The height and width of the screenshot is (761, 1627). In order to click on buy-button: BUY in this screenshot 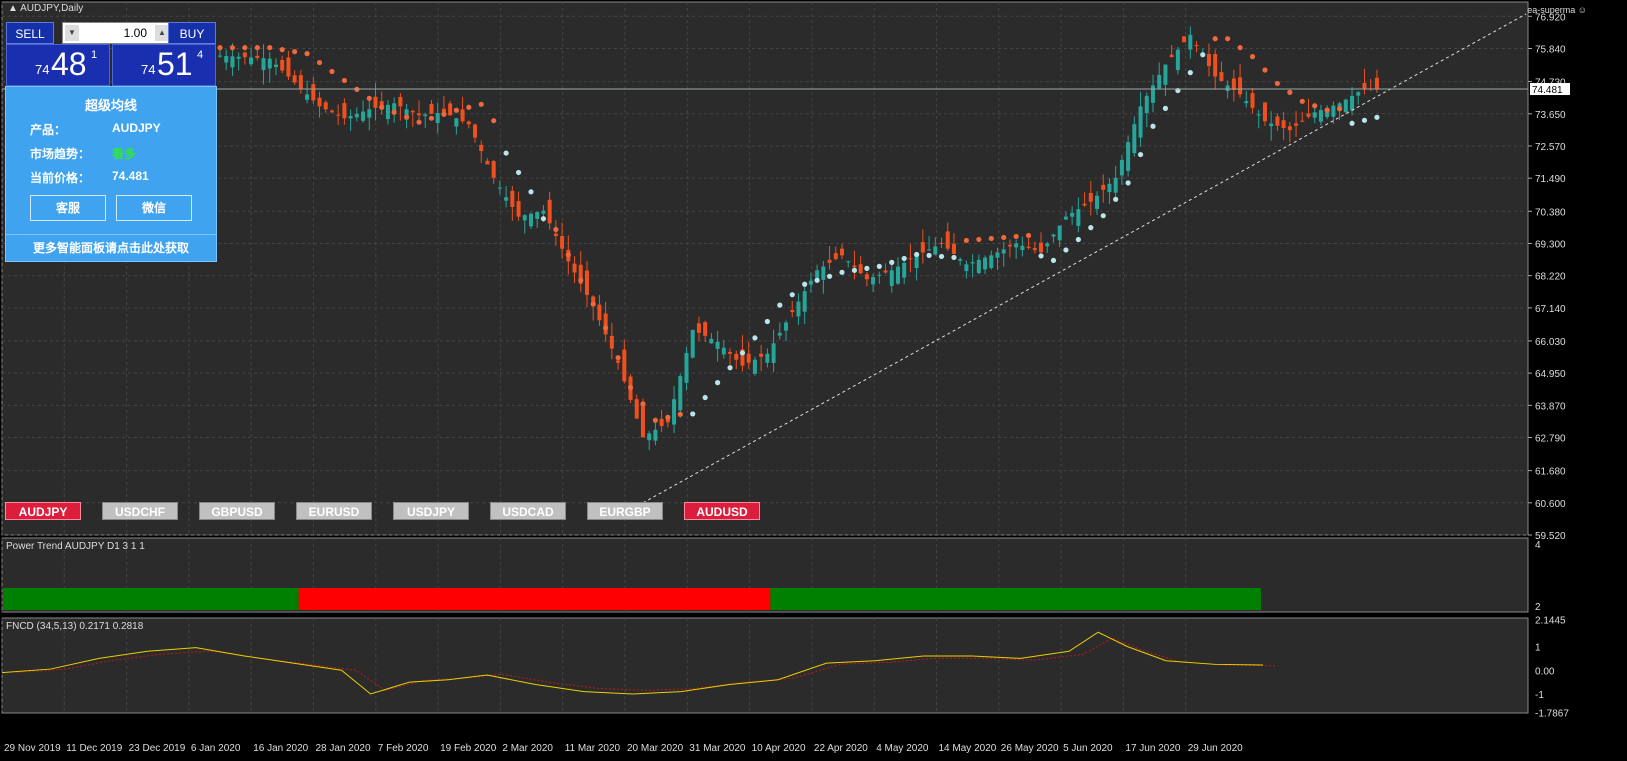, I will do `click(192, 33)`.